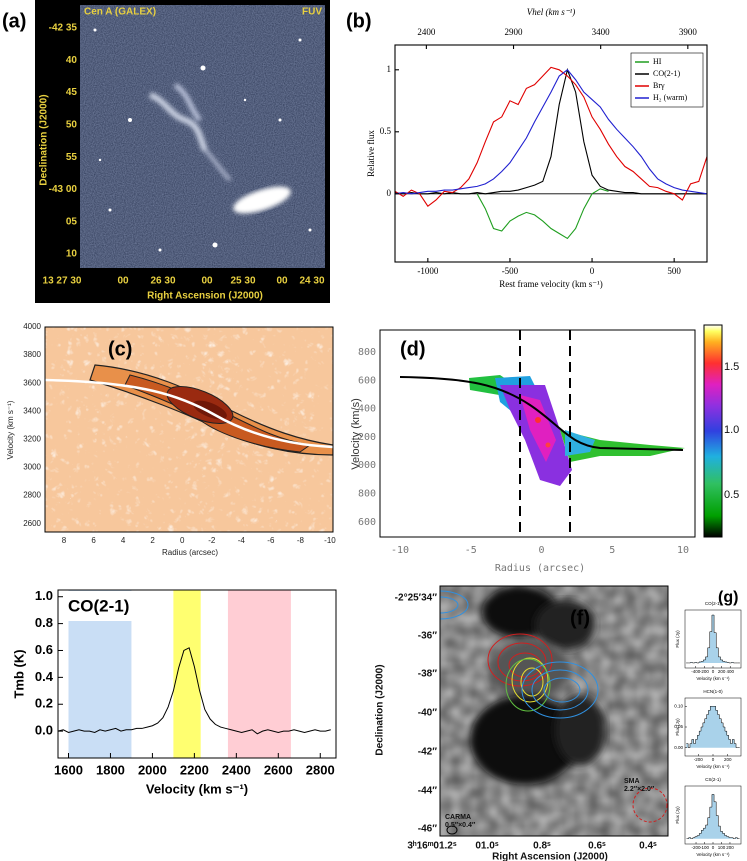 The height and width of the screenshot is (861, 747). What do you see at coordinates (189, 410) in the screenshot?
I see `pv-emission` at bounding box center [189, 410].